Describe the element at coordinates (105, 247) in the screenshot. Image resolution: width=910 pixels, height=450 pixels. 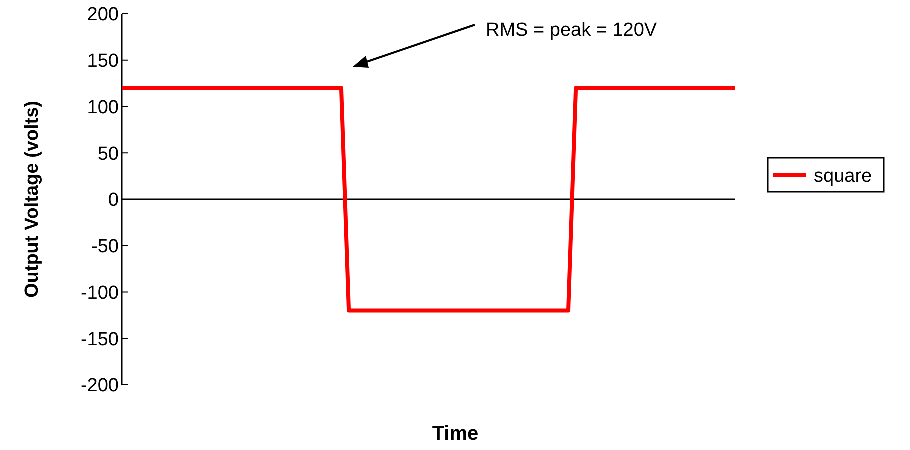
I see `y-tick-label: -50` at that location.